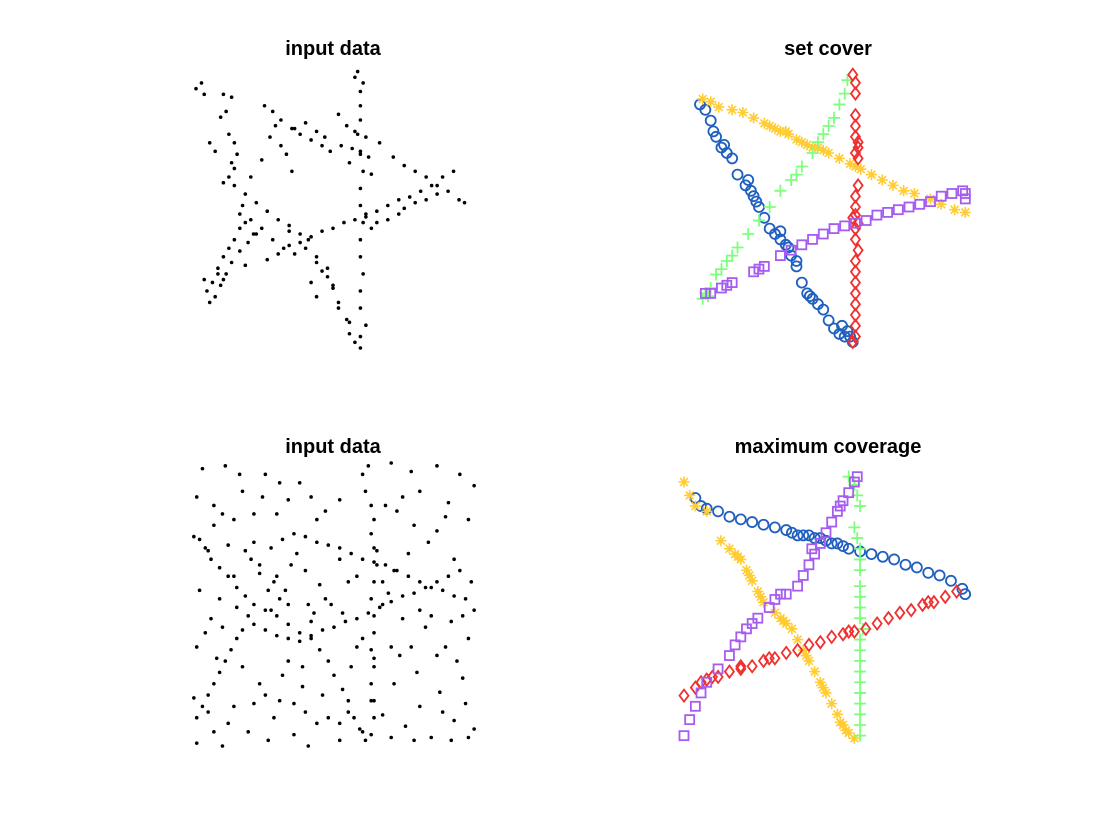  I want to click on series-purple-square, so click(770, 606).